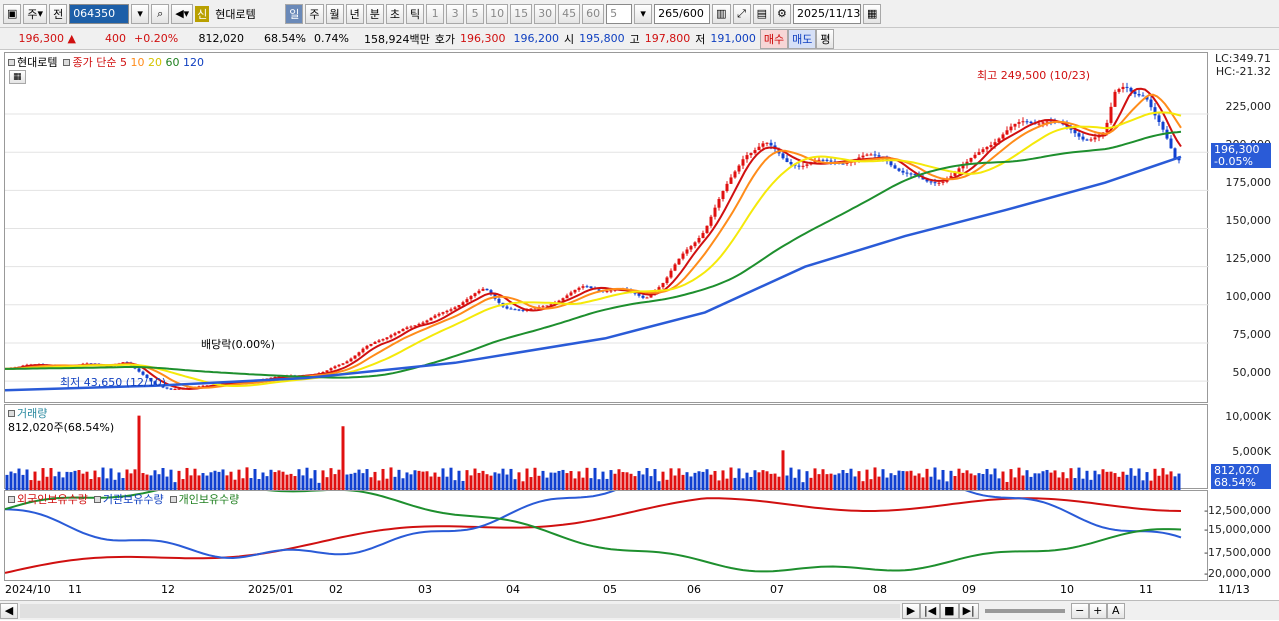 This screenshot has width=1279, height=621. What do you see at coordinates (682, 13) in the screenshot?
I see `bar-count-input: 265/600` at bounding box center [682, 13].